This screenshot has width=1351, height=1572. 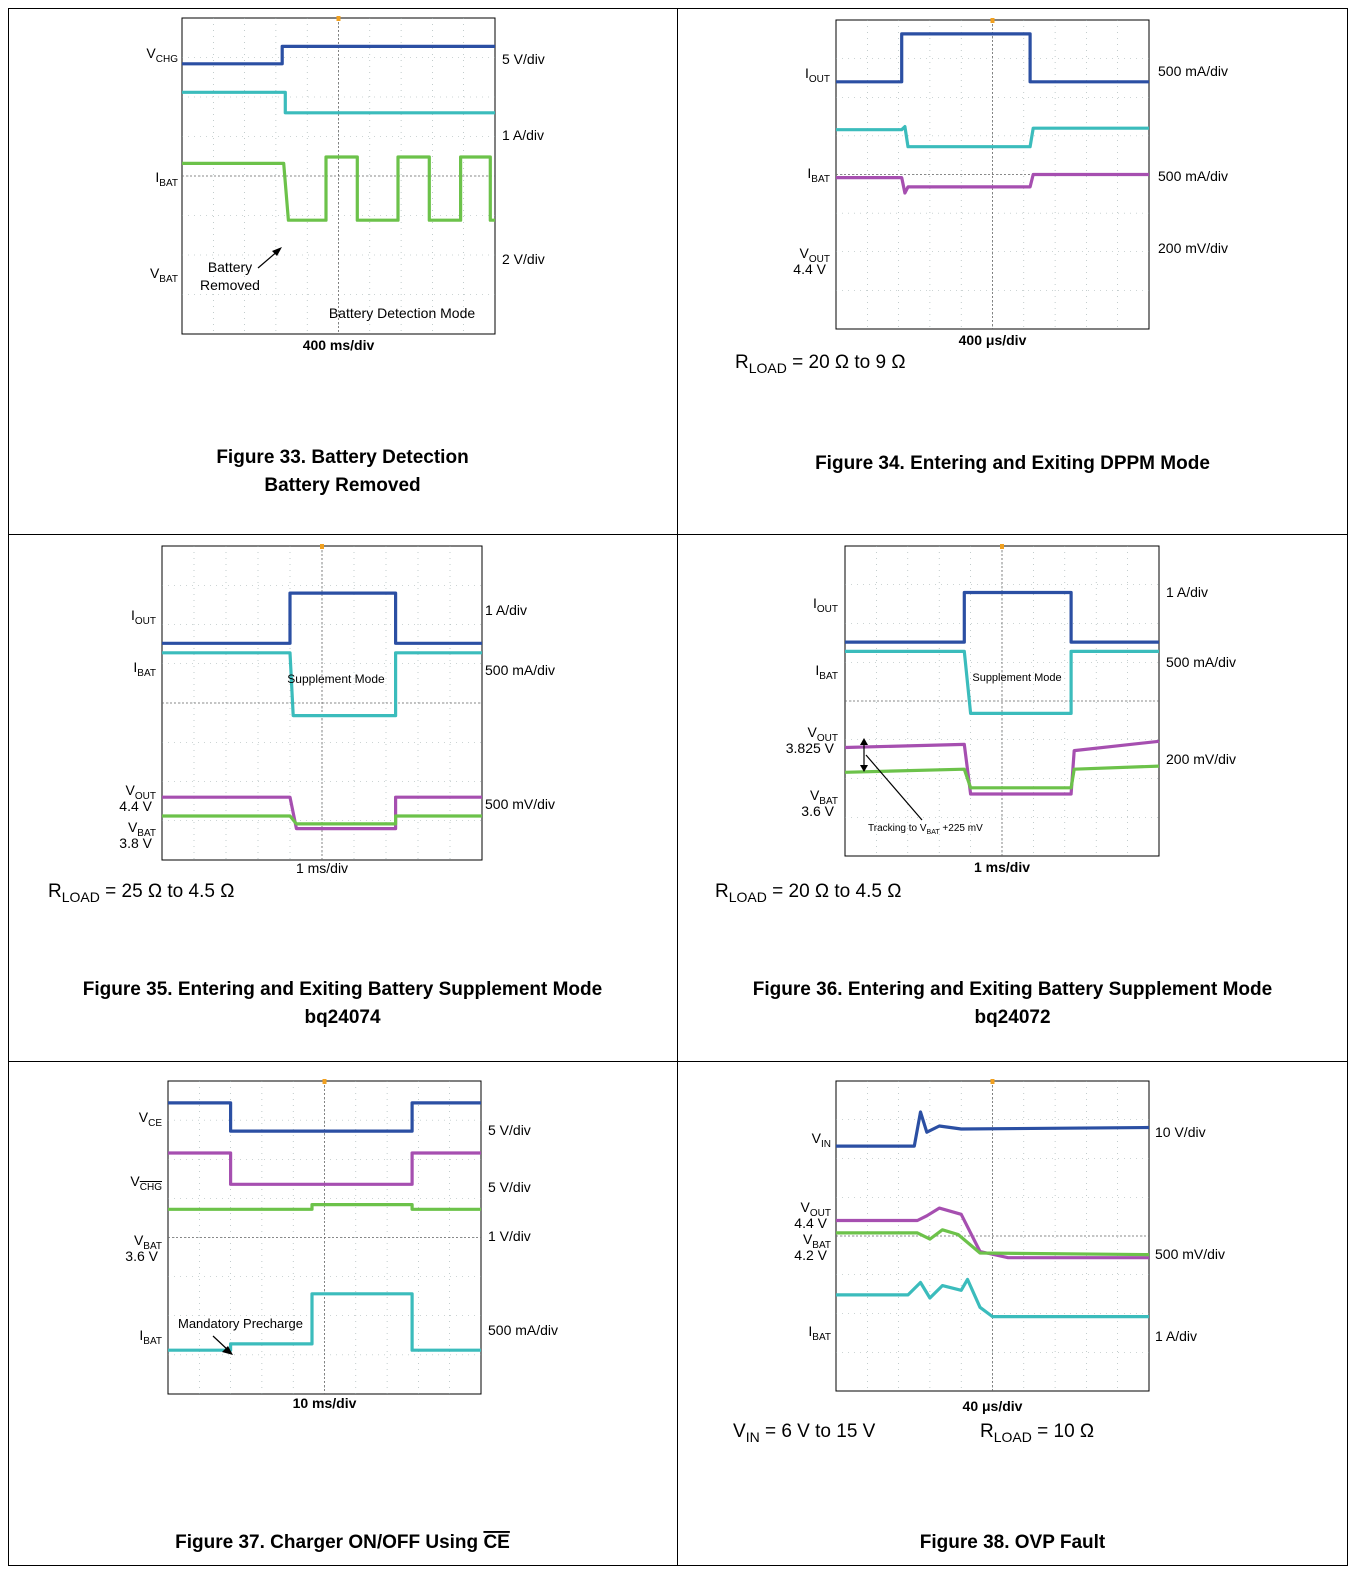 What do you see at coordinates (339, 345) in the screenshot?
I see `timebase-label: 400 ms/div` at bounding box center [339, 345].